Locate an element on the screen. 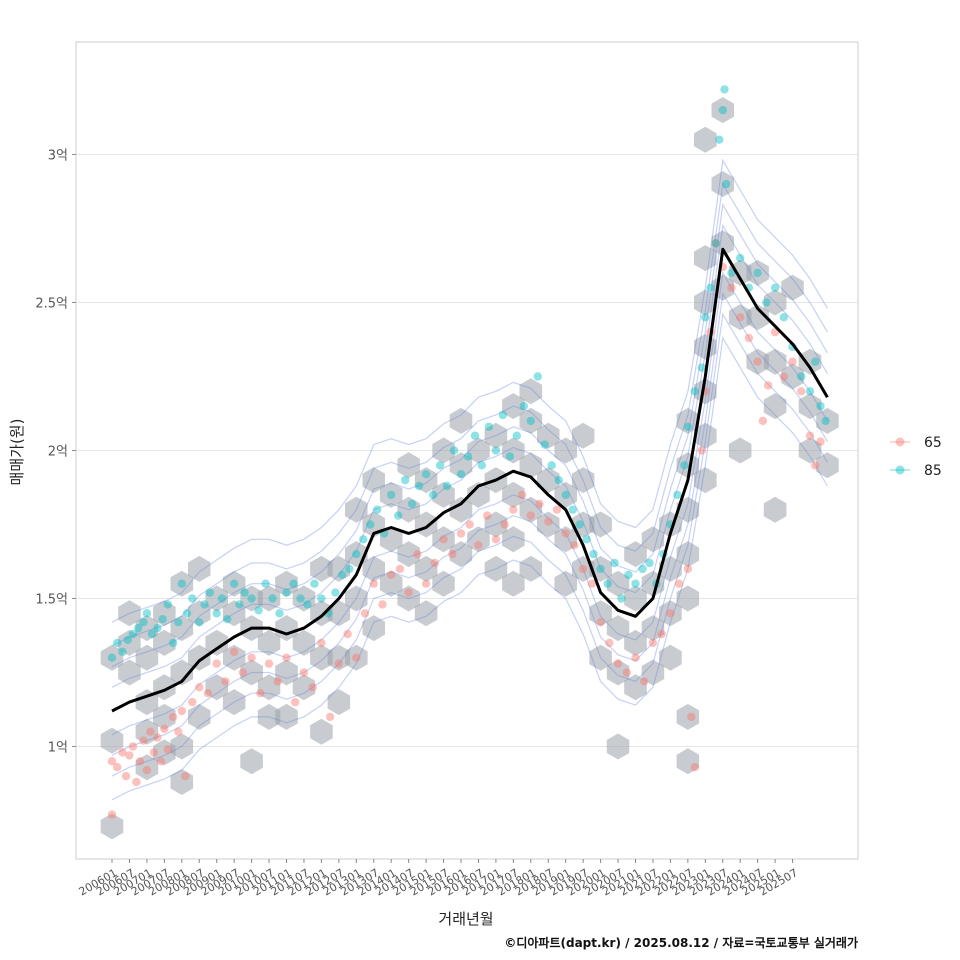  y-axis-title: 매매가(원) is located at coordinates (17, 452).